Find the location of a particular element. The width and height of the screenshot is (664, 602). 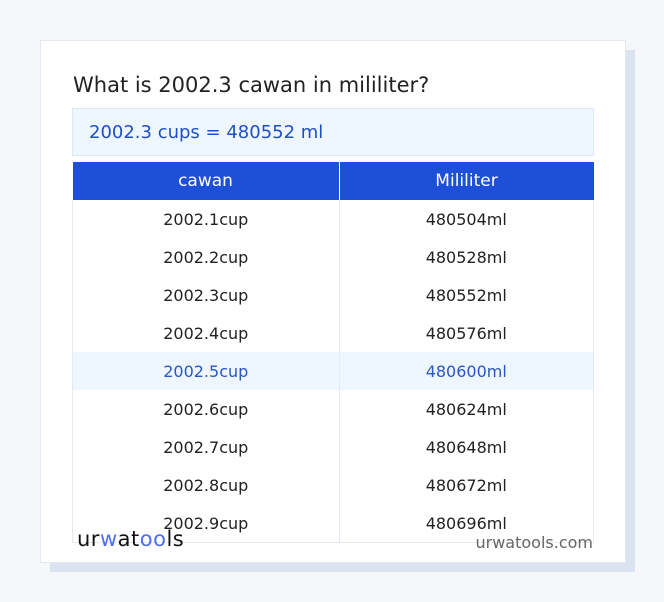

page-title: What is 2002.3 cawan in mililiter? is located at coordinates (251, 85).